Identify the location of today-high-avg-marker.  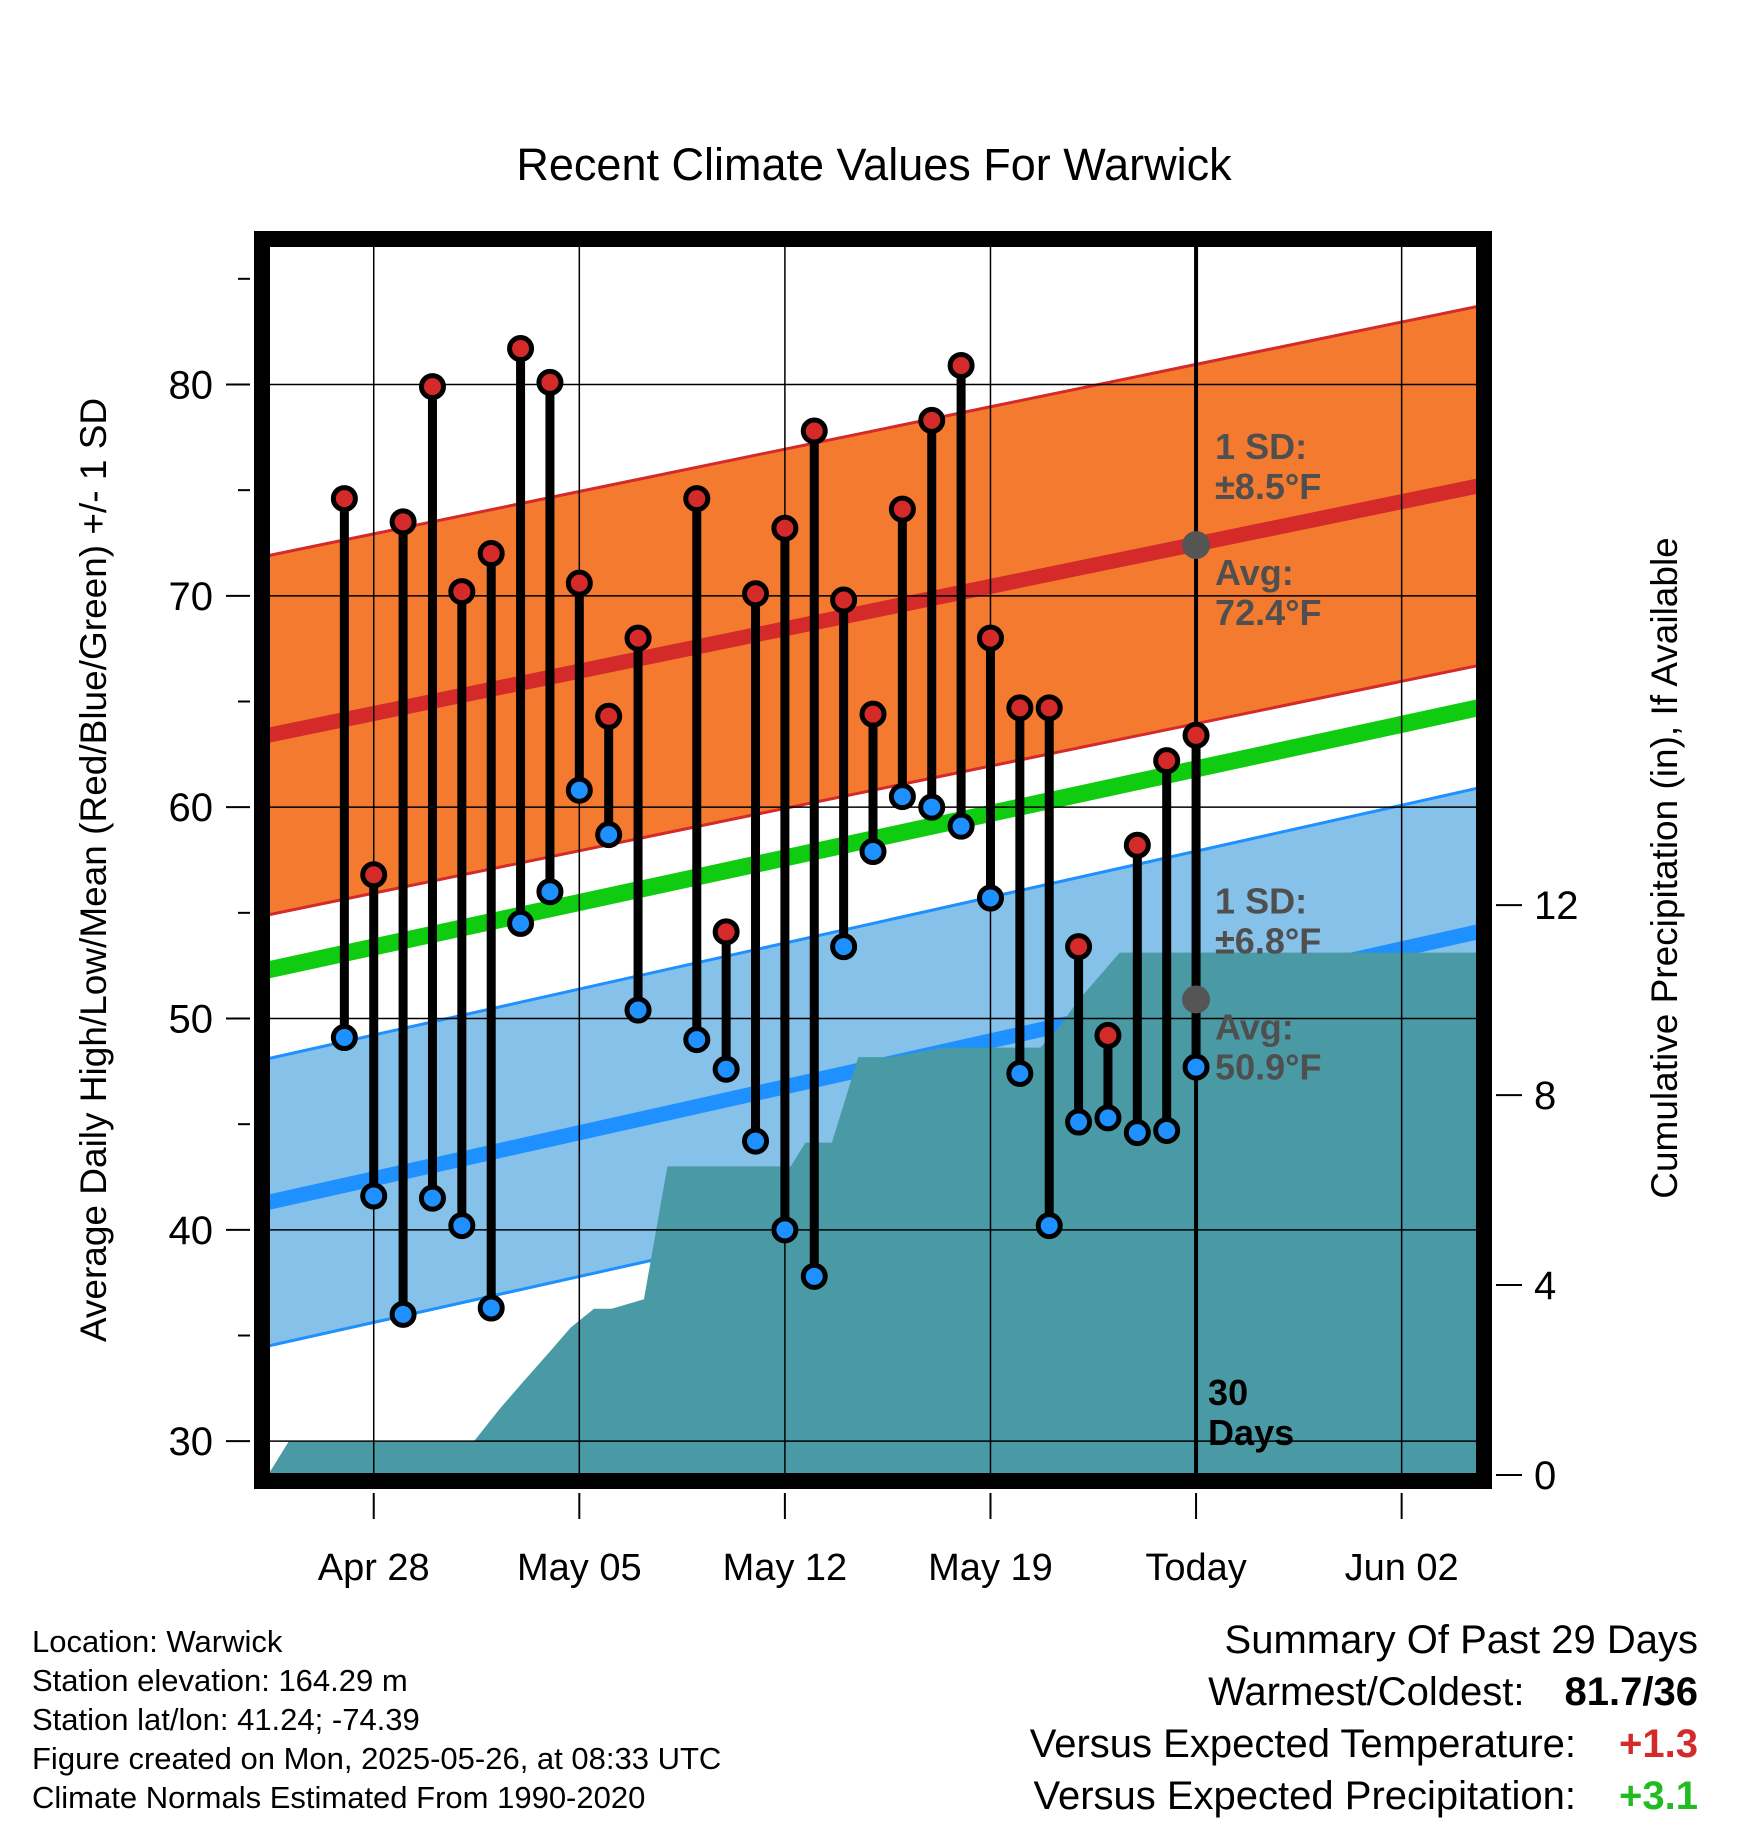
(1196, 545).